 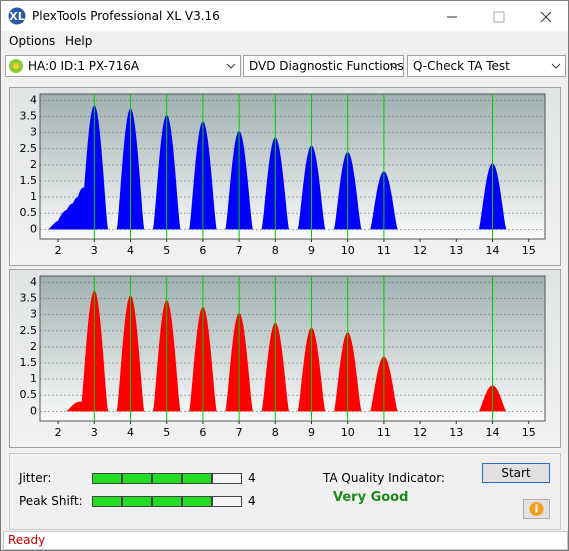 What do you see at coordinates (79, 41) in the screenshot?
I see `menu-item: Help` at bounding box center [79, 41].